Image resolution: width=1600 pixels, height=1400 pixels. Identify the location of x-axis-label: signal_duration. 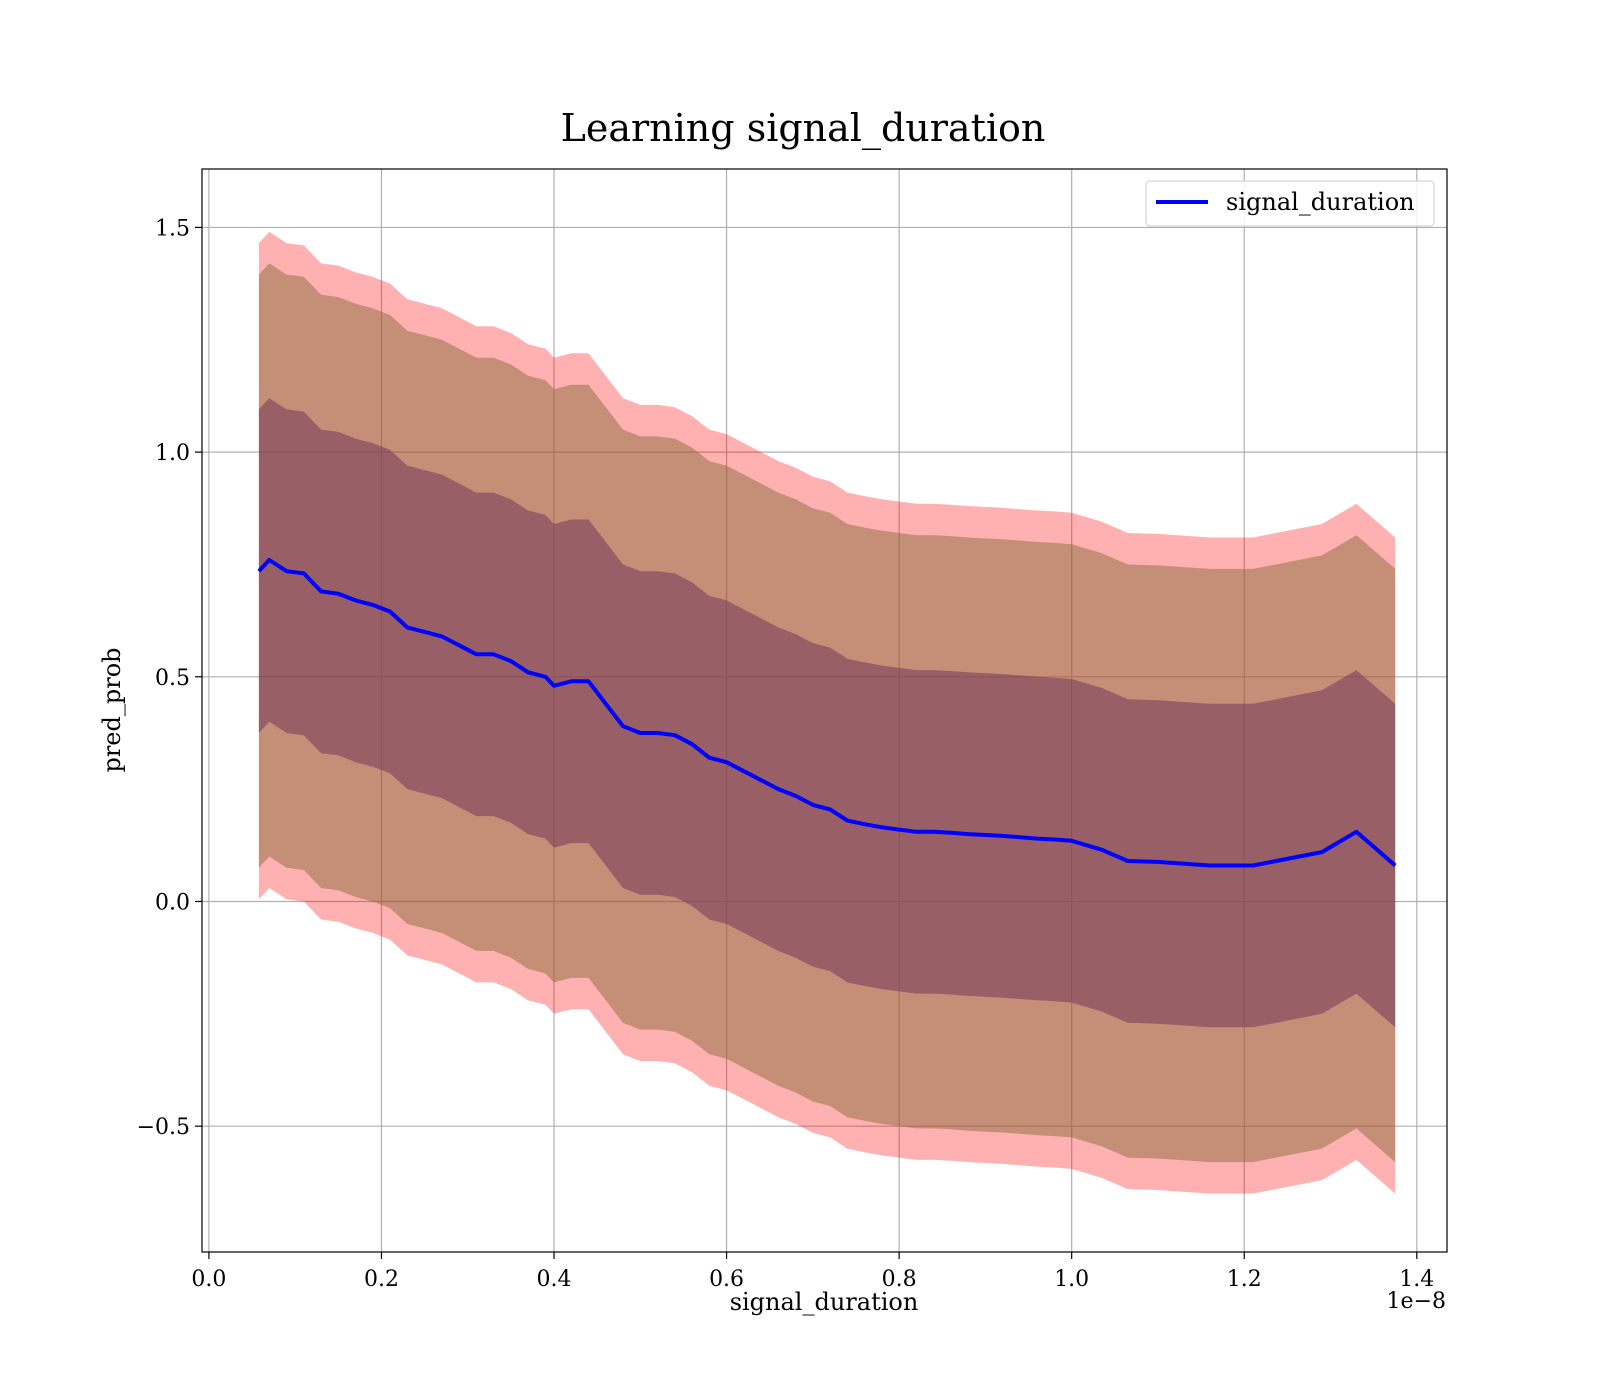
(824, 1302).